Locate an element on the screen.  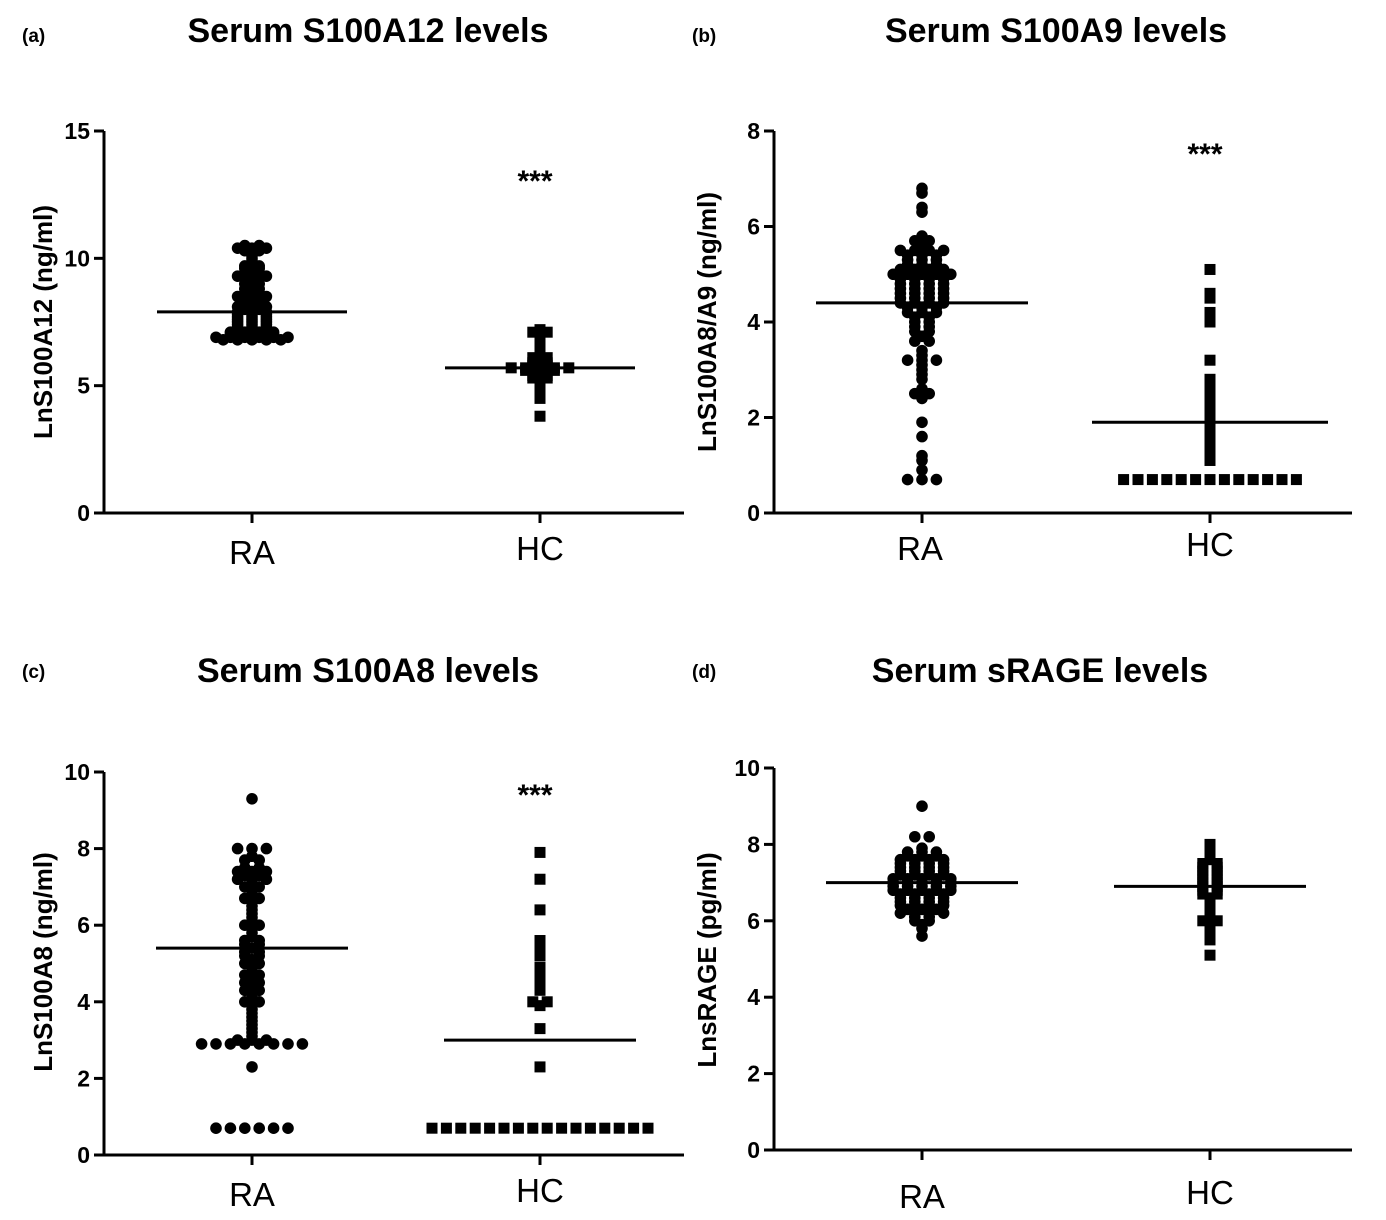
y-tick-label: 15 is located at coordinates (77, 131).